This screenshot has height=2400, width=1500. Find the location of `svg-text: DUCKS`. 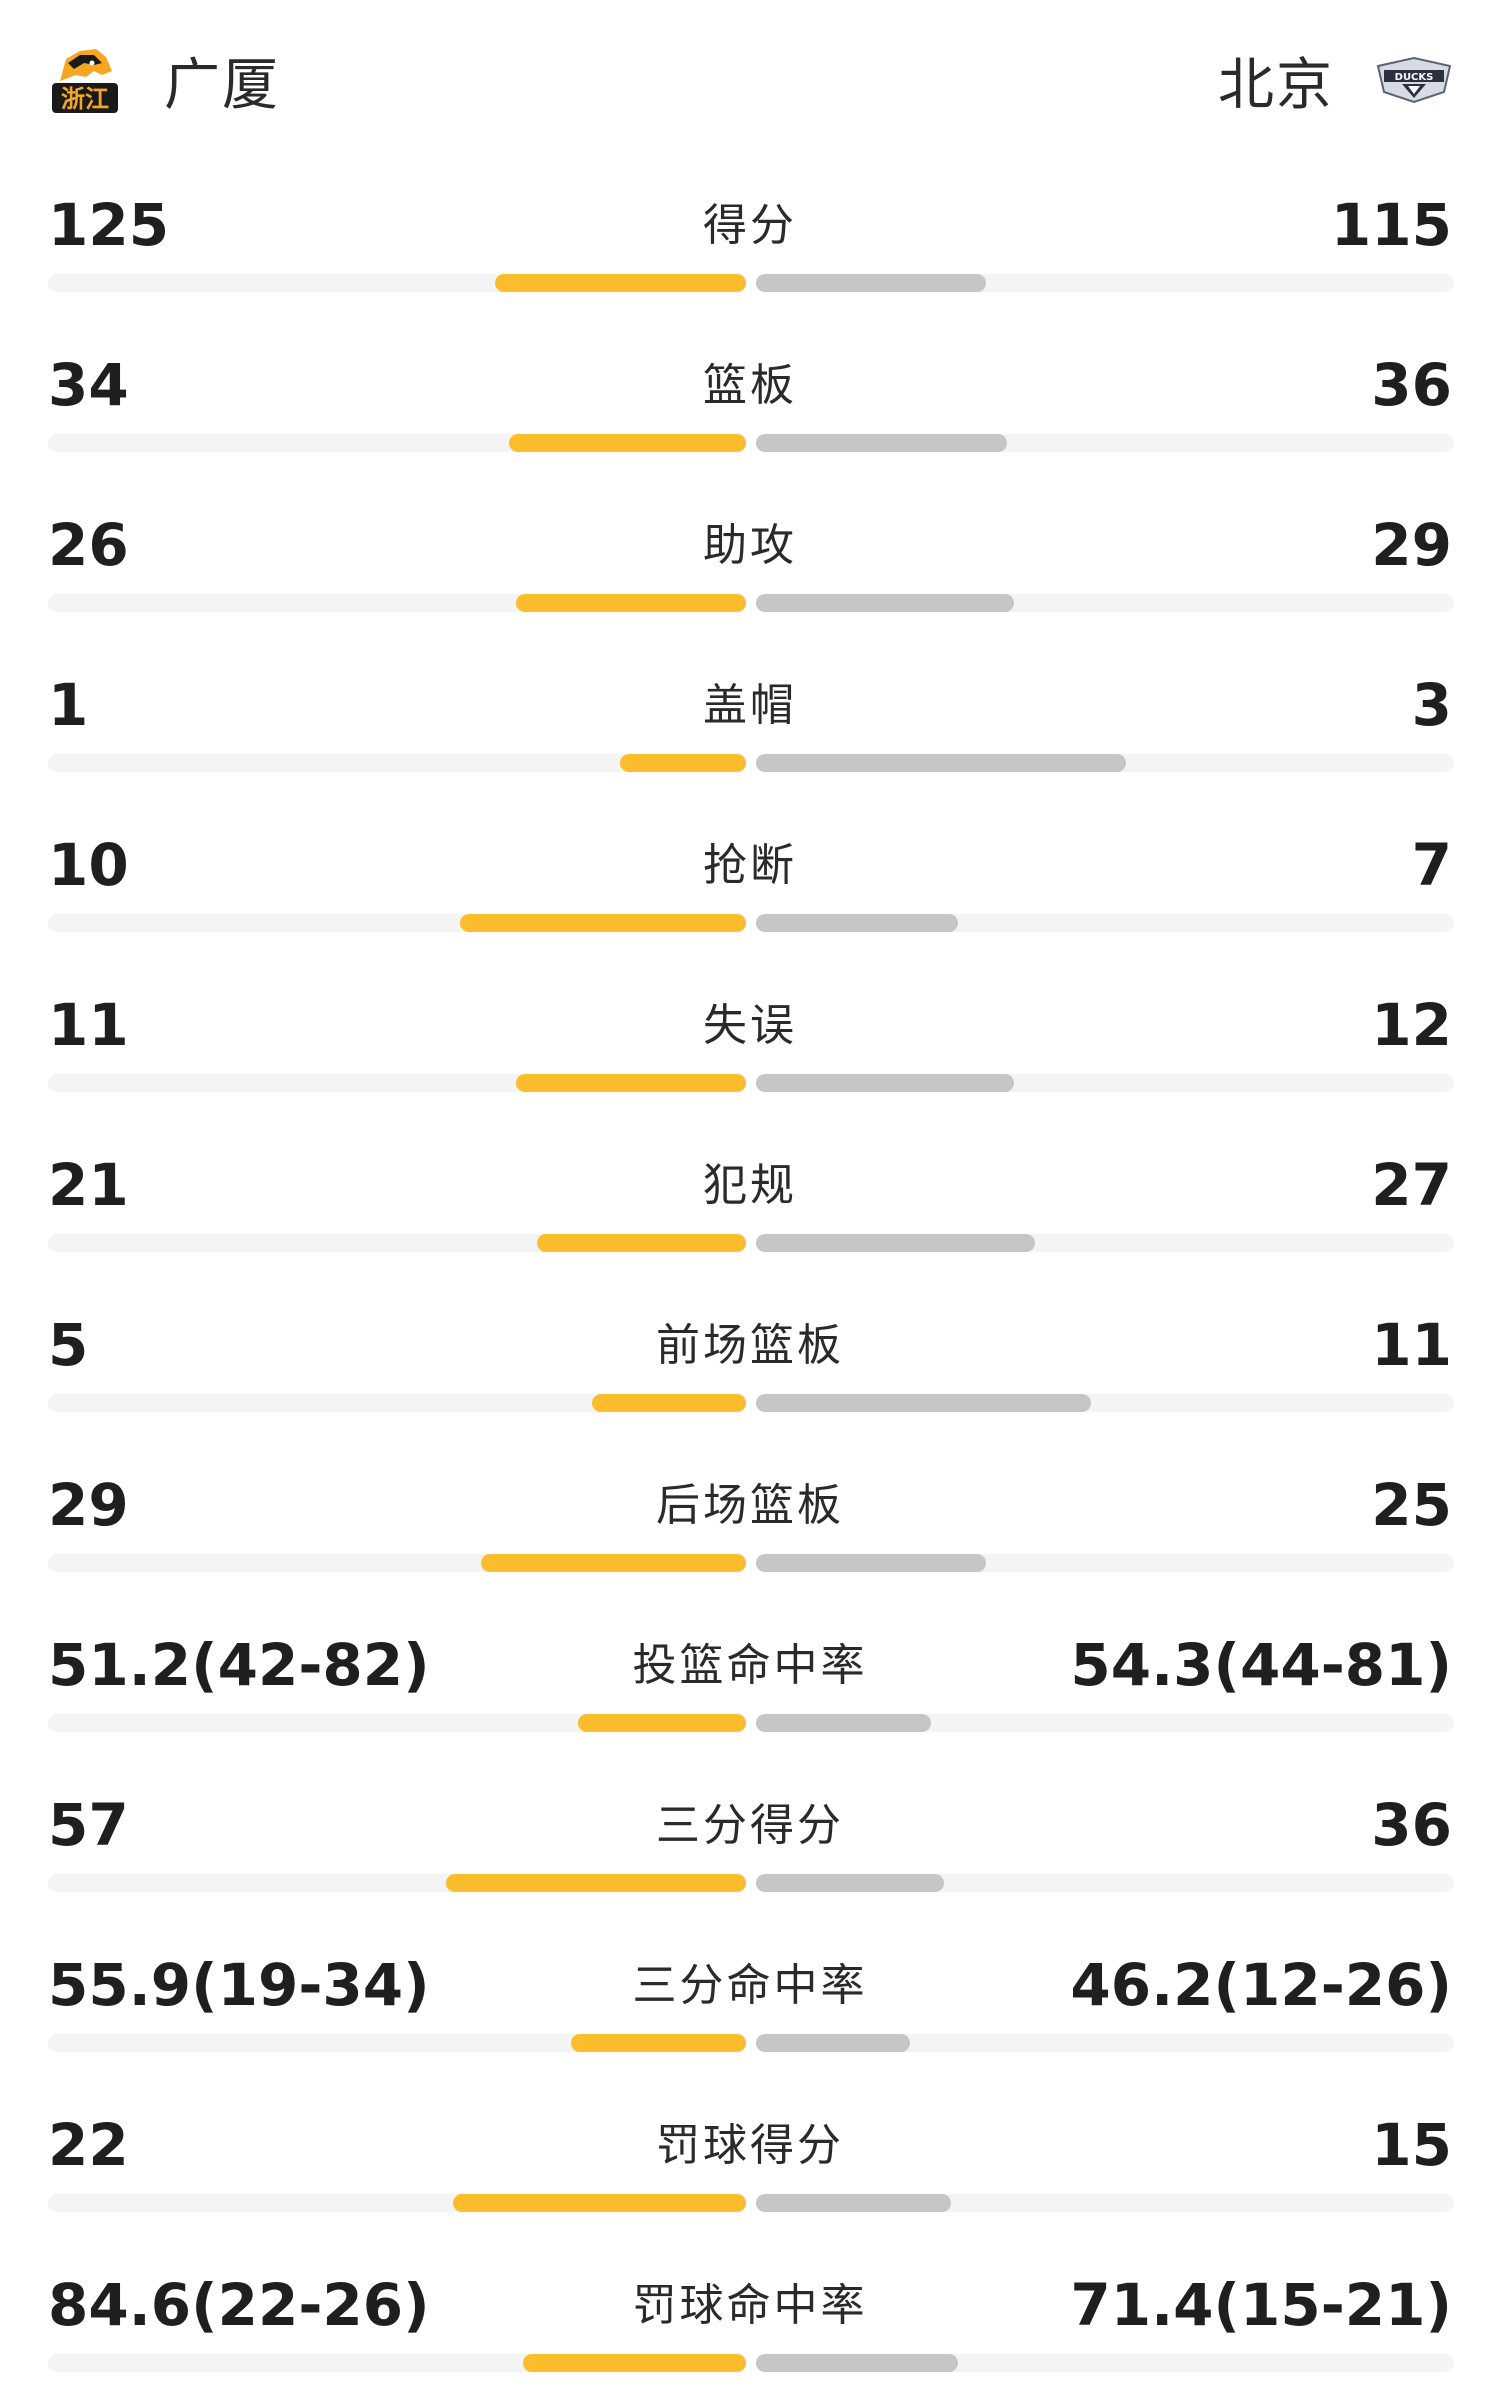

svg-text: DUCKS is located at coordinates (1414, 77).